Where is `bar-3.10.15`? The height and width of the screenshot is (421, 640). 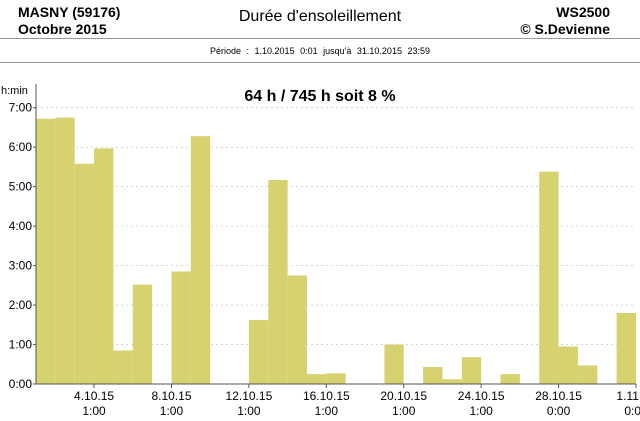 bar-3.10.15 is located at coordinates (84, 273).